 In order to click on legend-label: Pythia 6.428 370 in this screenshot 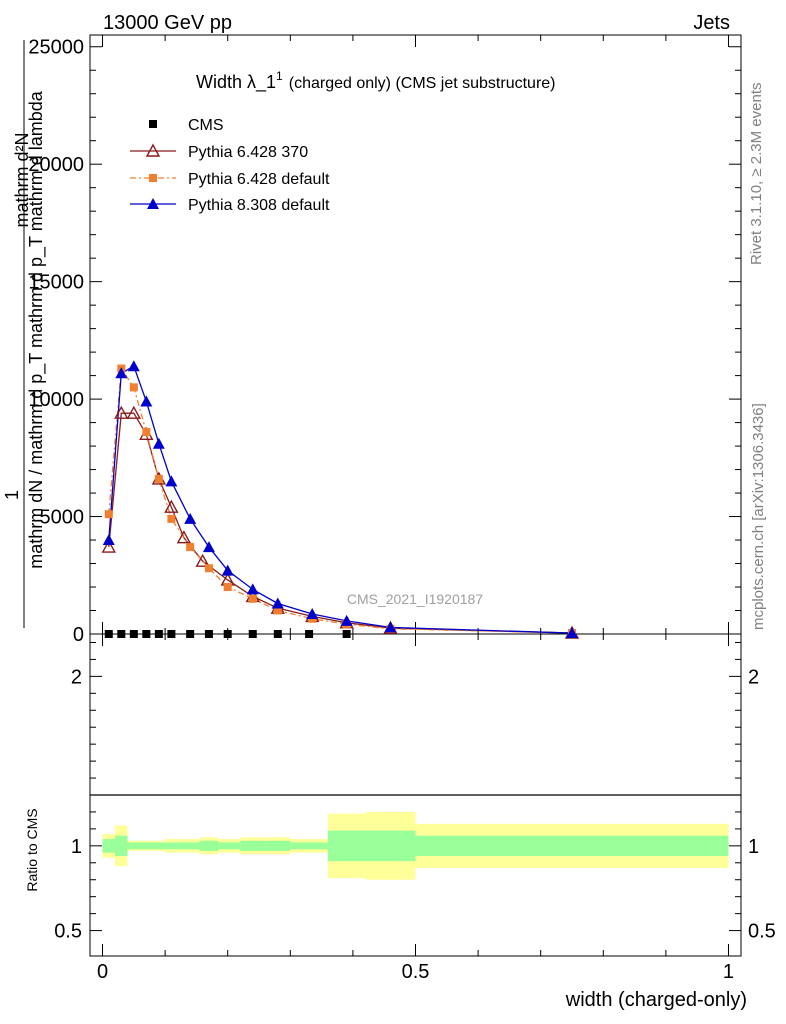, I will do `click(248, 152)`.